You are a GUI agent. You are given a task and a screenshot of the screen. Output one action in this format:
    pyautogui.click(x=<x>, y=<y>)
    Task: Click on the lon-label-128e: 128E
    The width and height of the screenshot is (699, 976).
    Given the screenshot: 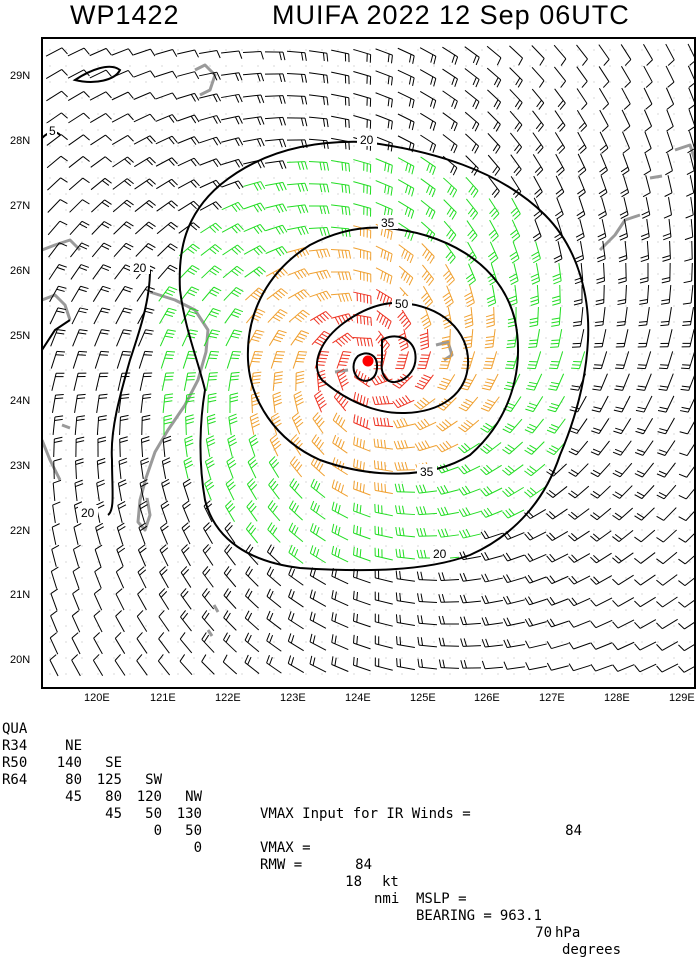 What is the action you would take?
    pyautogui.click(x=617, y=698)
    